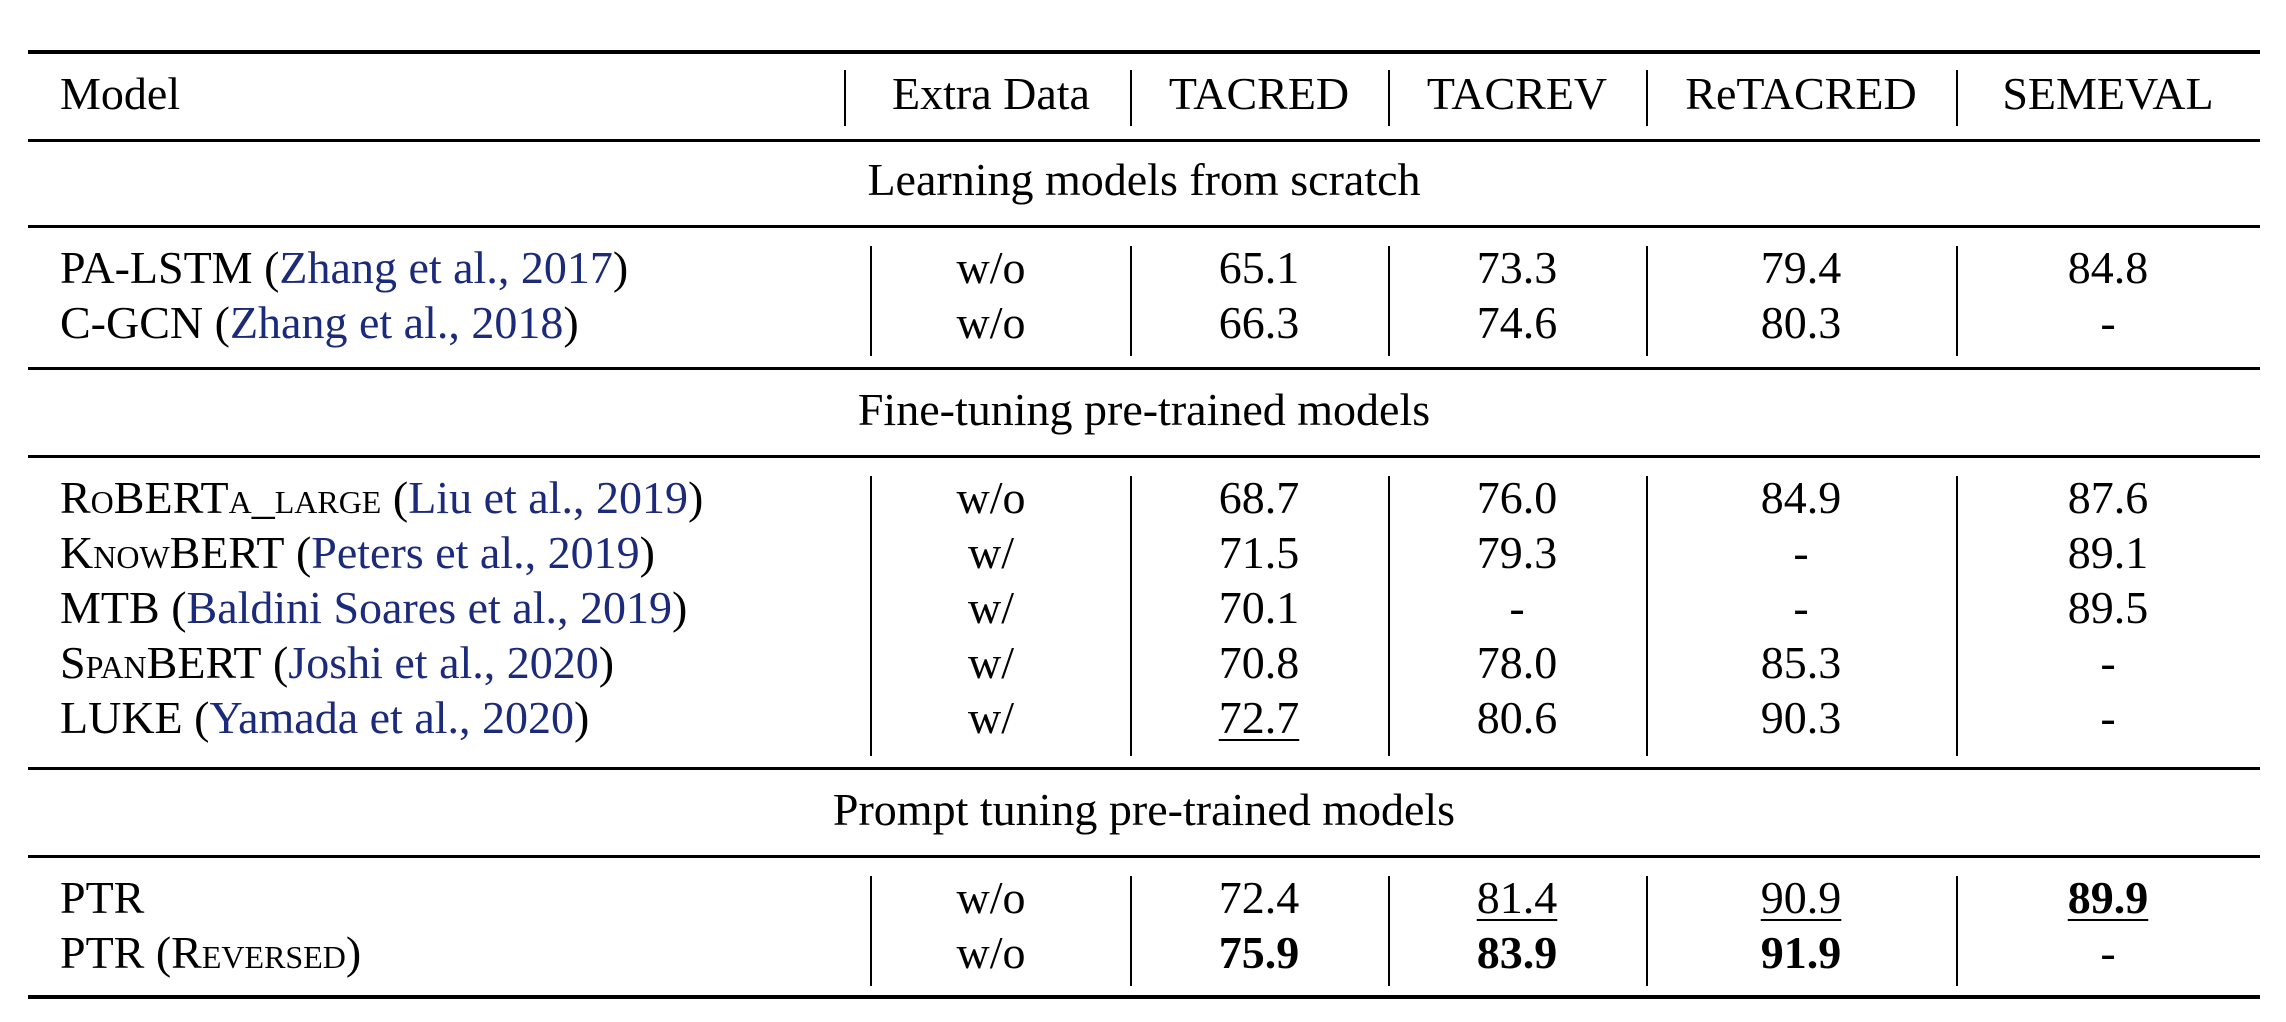 This screenshot has width=2286, height=1022. What do you see at coordinates (392, 717) in the screenshot?
I see `citation-link: Yamada et al., 2020` at bounding box center [392, 717].